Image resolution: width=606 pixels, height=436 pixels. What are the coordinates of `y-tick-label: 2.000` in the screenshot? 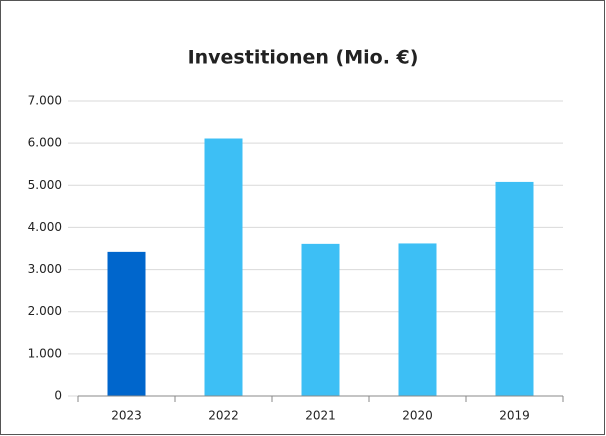 It's located at (45, 311).